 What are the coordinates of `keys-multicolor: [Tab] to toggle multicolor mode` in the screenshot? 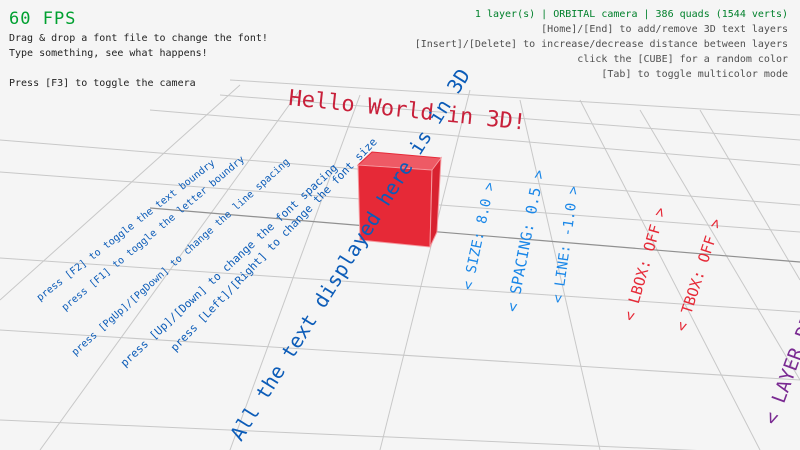 It's located at (694, 74).